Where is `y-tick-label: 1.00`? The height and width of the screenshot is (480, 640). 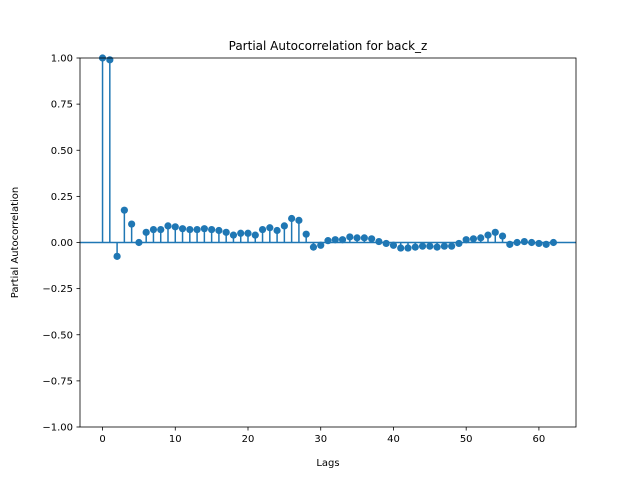 y-tick-label: 1.00 is located at coordinates (62, 59).